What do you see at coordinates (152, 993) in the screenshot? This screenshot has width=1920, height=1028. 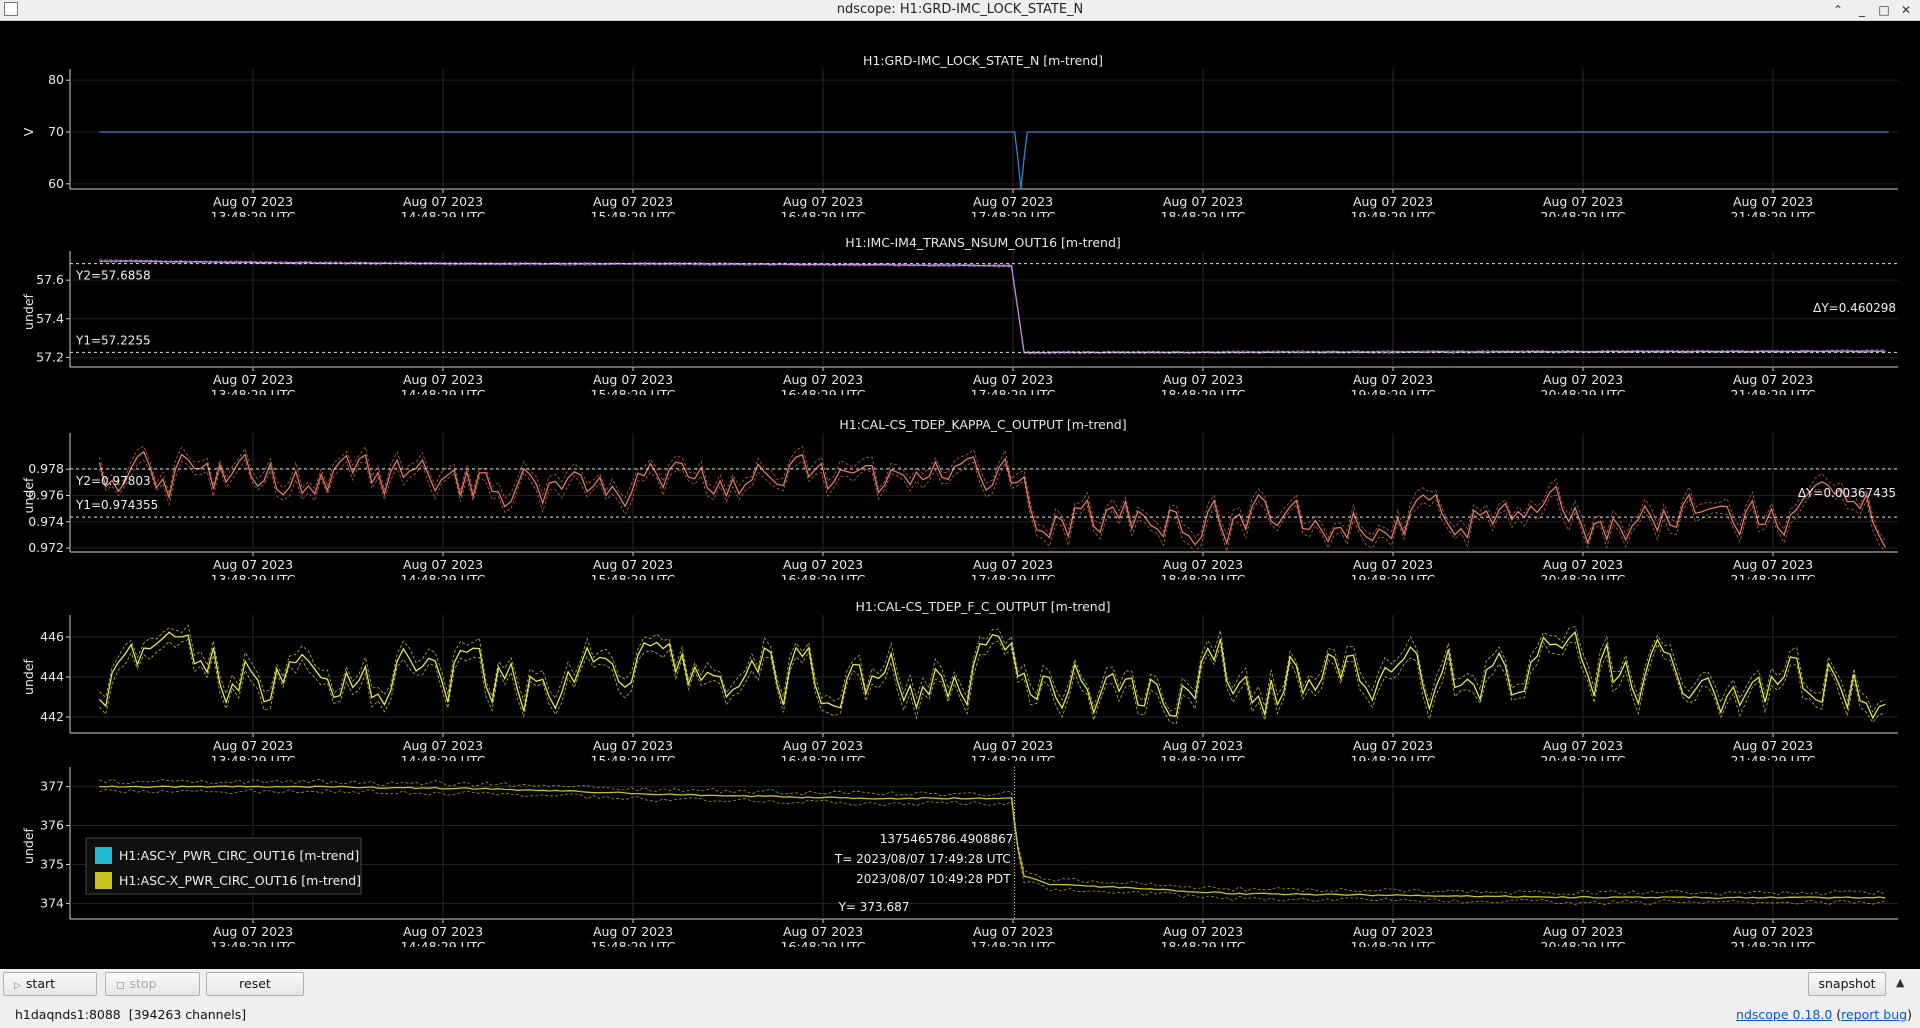 I see `stop-online-button: □stop online` at bounding box center [152, 993].